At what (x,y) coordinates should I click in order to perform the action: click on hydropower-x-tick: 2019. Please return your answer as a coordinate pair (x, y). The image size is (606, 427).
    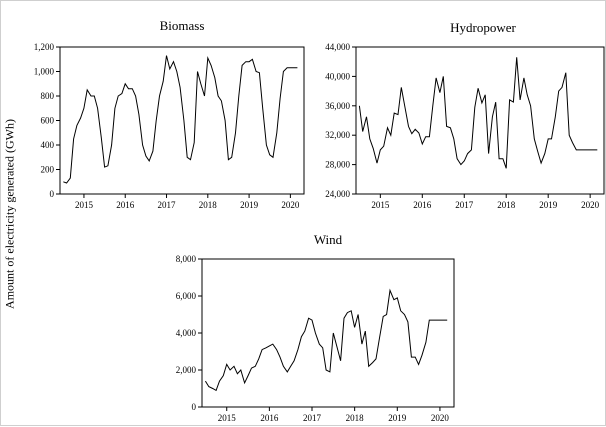
    Looking at the image, I should click on (548, 202).